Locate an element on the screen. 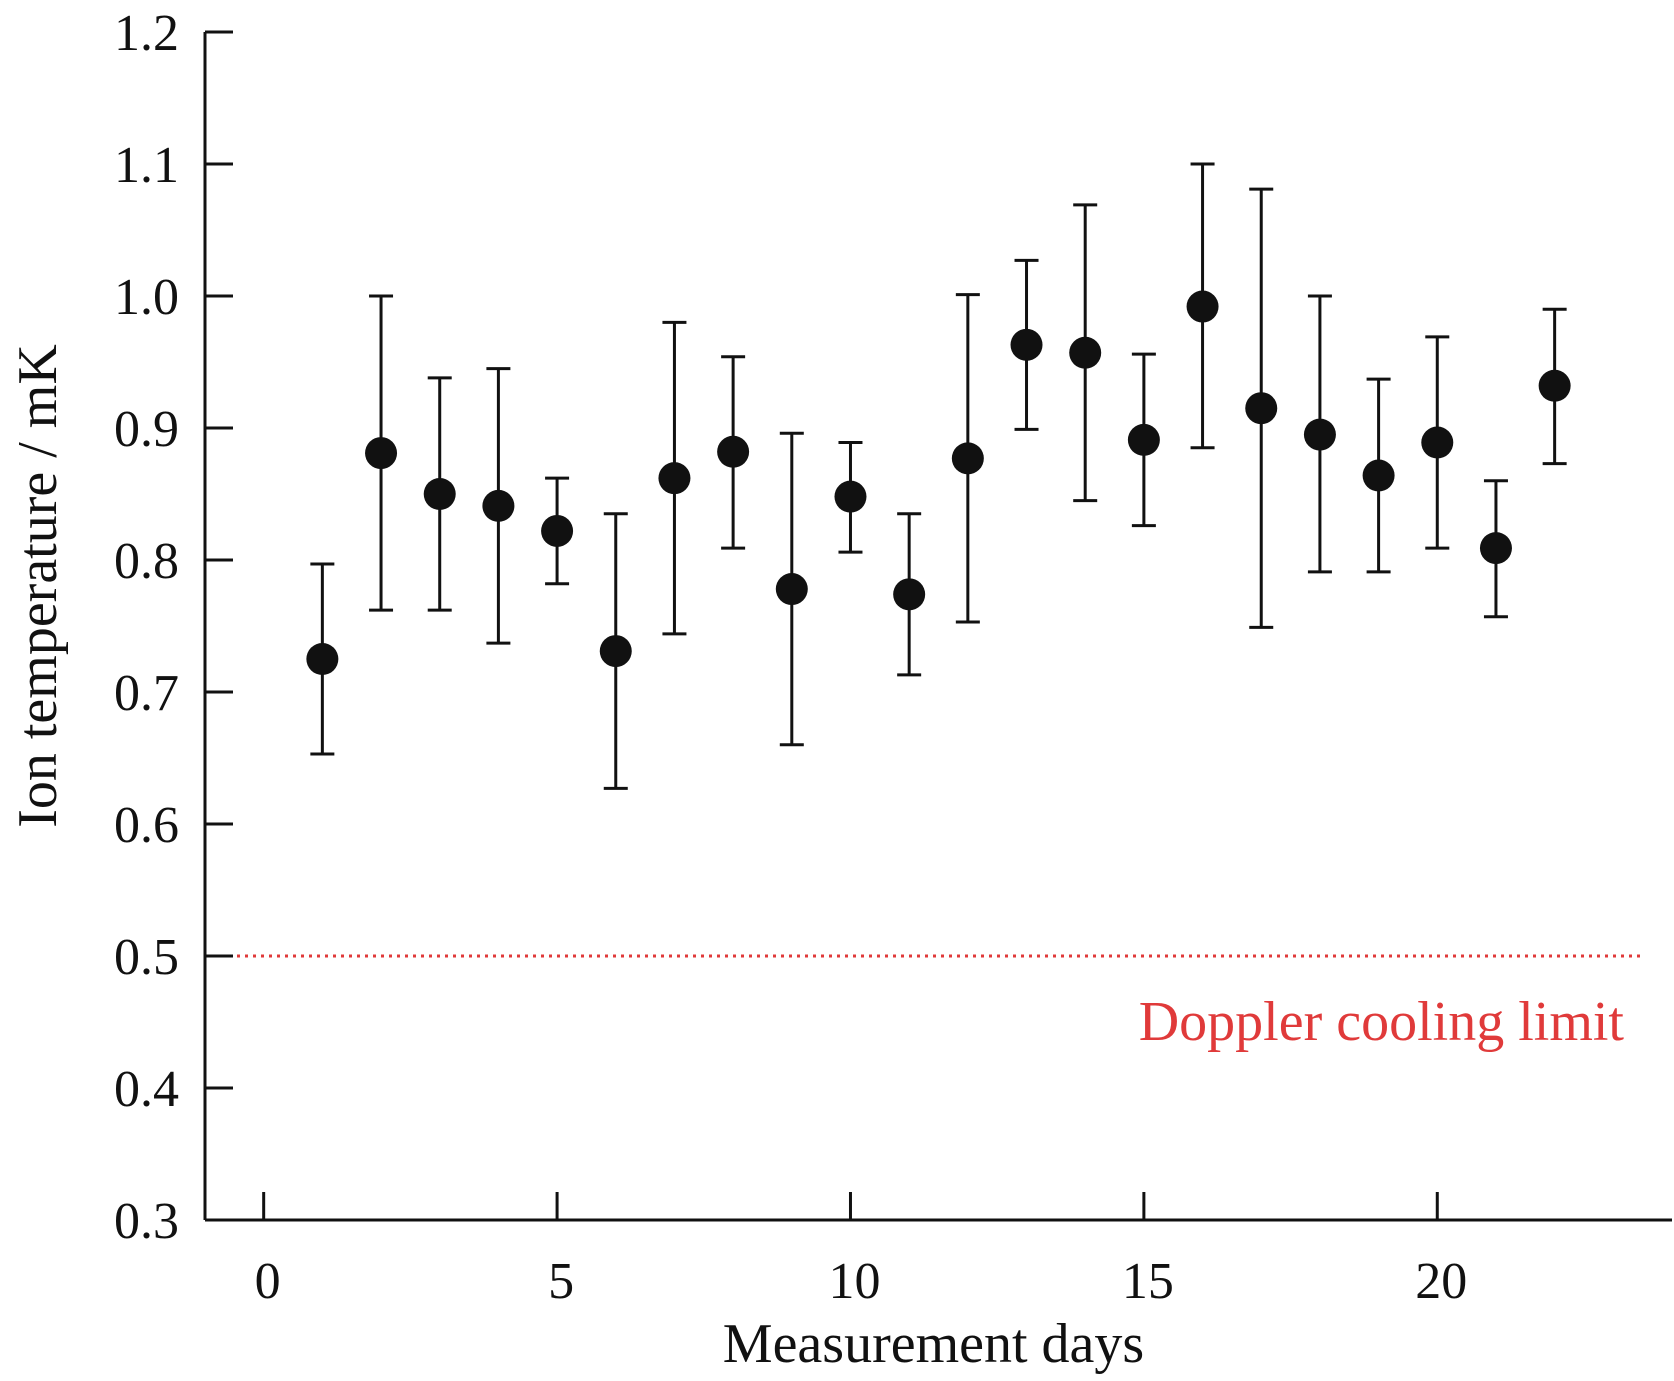 The image size is (1674, 1381). x-tick-label: 0 is located at coordinates (268, 1281).